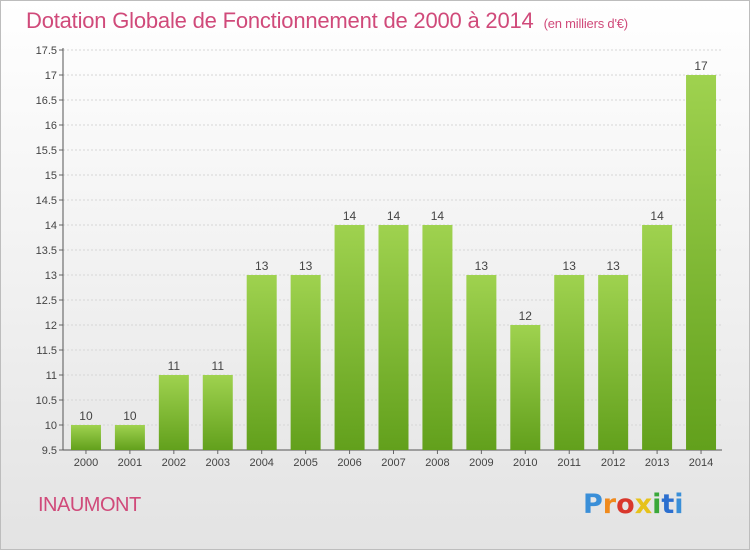  What do you see at coordinates (51, 376) in the screenshot?
I see `y-tick-label: 11` at bounding box center [51, 376].